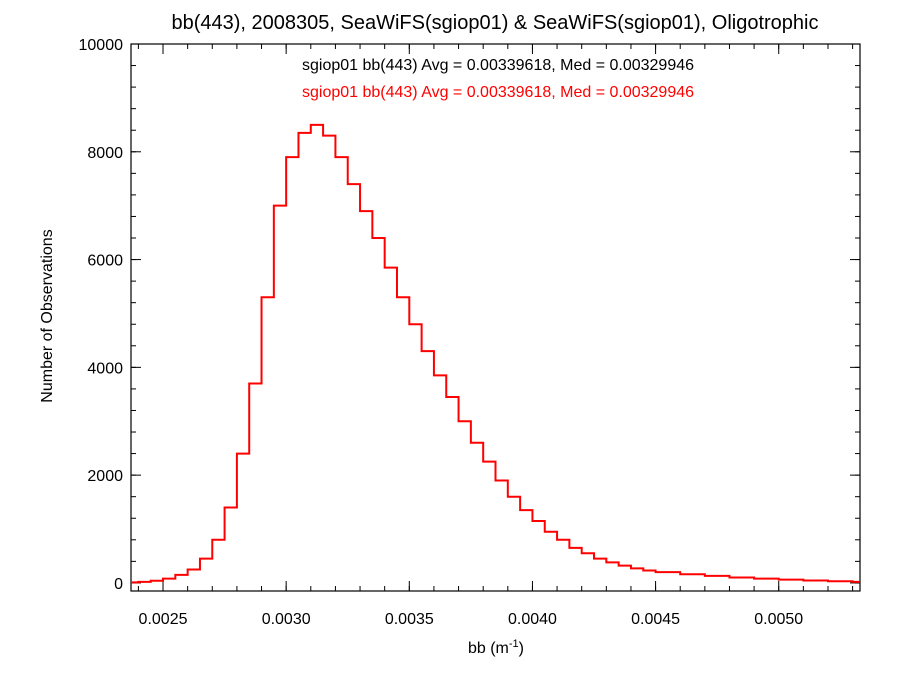 The height and width of the screenshot is (675, 900). I want to click on y-axis-label: Number of Observations, so click(47, 315).